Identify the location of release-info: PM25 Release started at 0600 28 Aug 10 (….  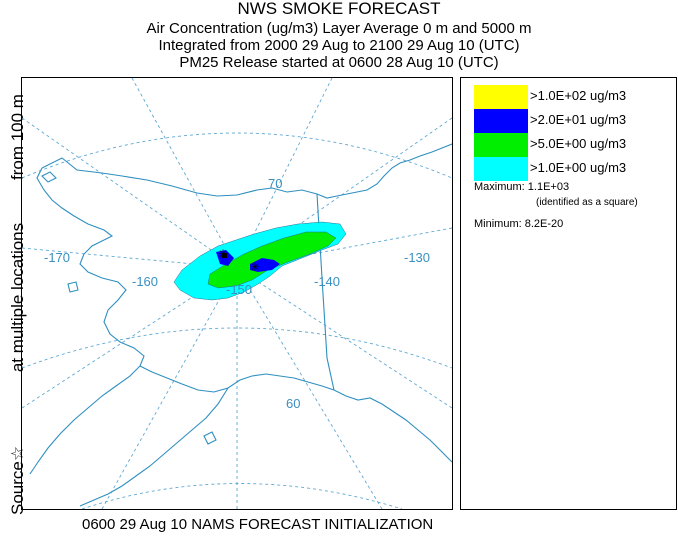
(339, 62).